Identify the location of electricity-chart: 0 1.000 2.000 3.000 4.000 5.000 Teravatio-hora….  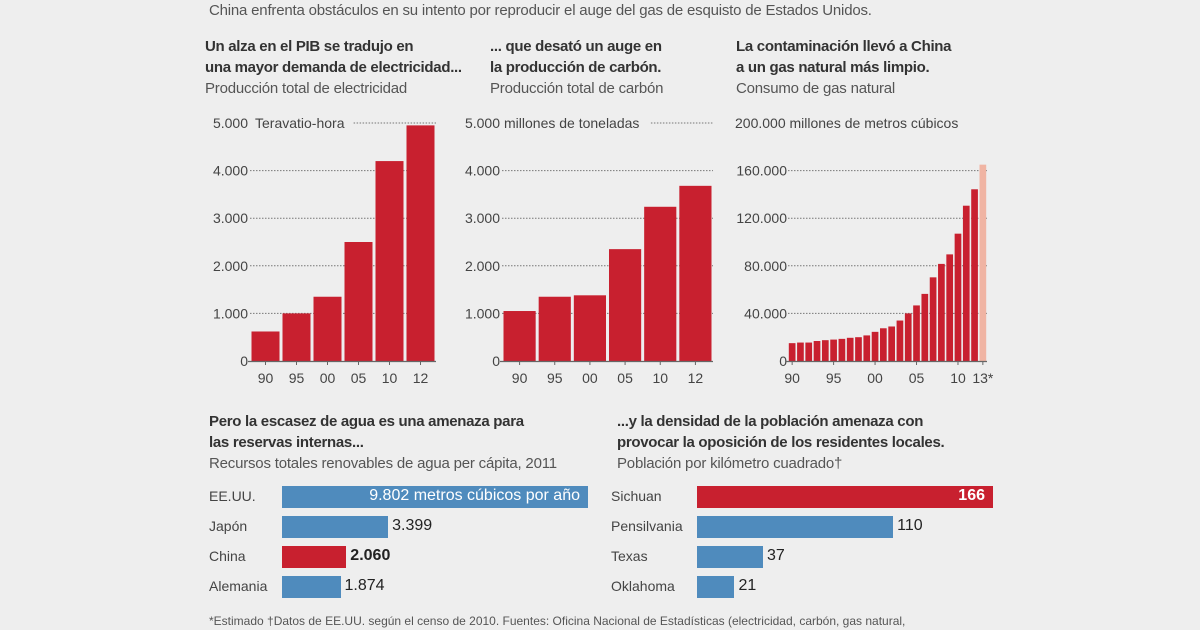
(324, 250).